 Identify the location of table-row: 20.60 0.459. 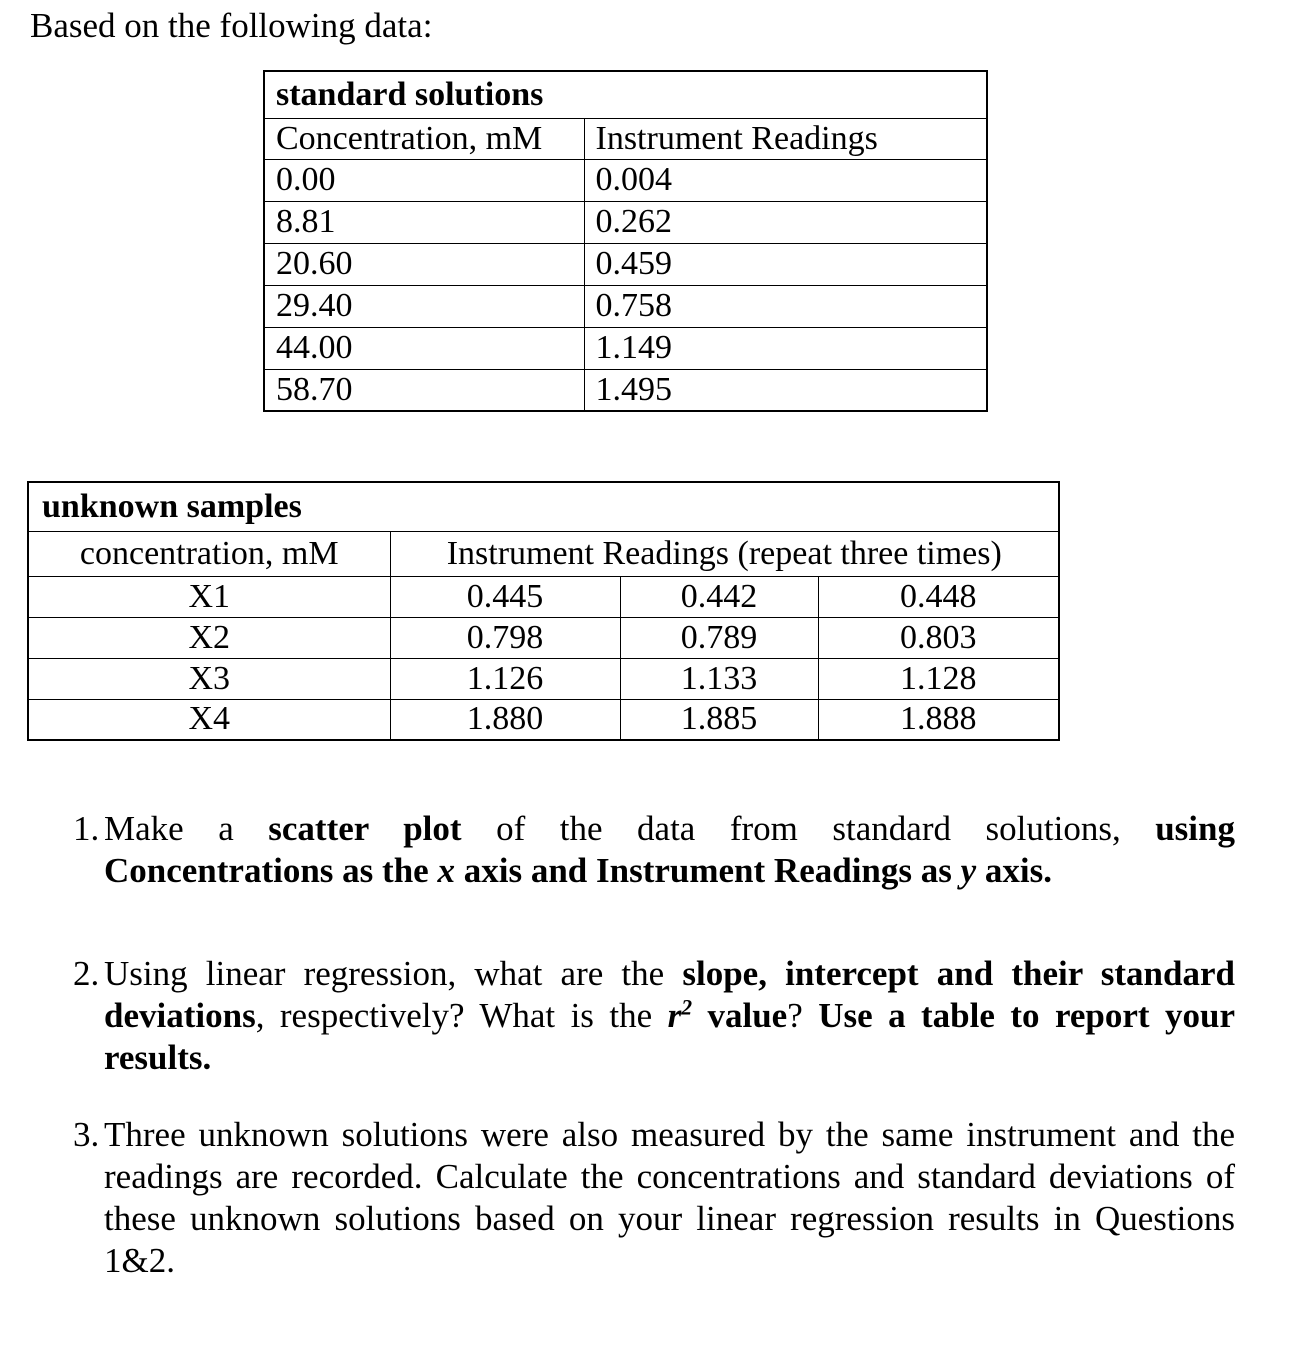
(625, 264).